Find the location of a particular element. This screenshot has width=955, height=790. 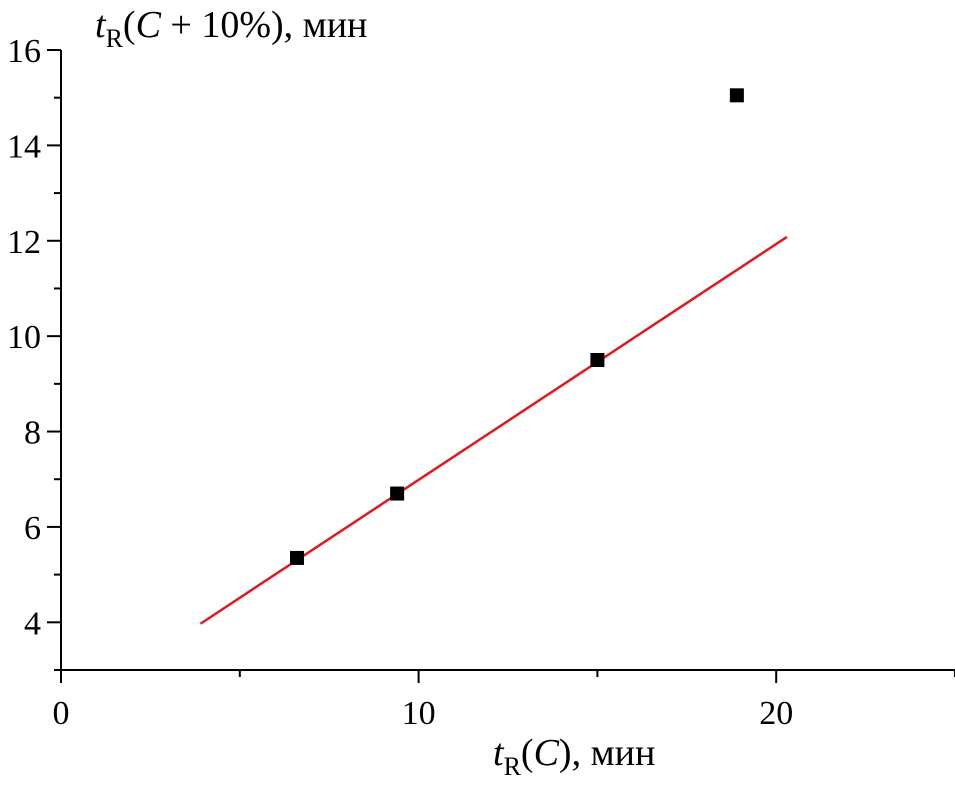

y-axis-label-sub: R is located at coordinates (115, 38).